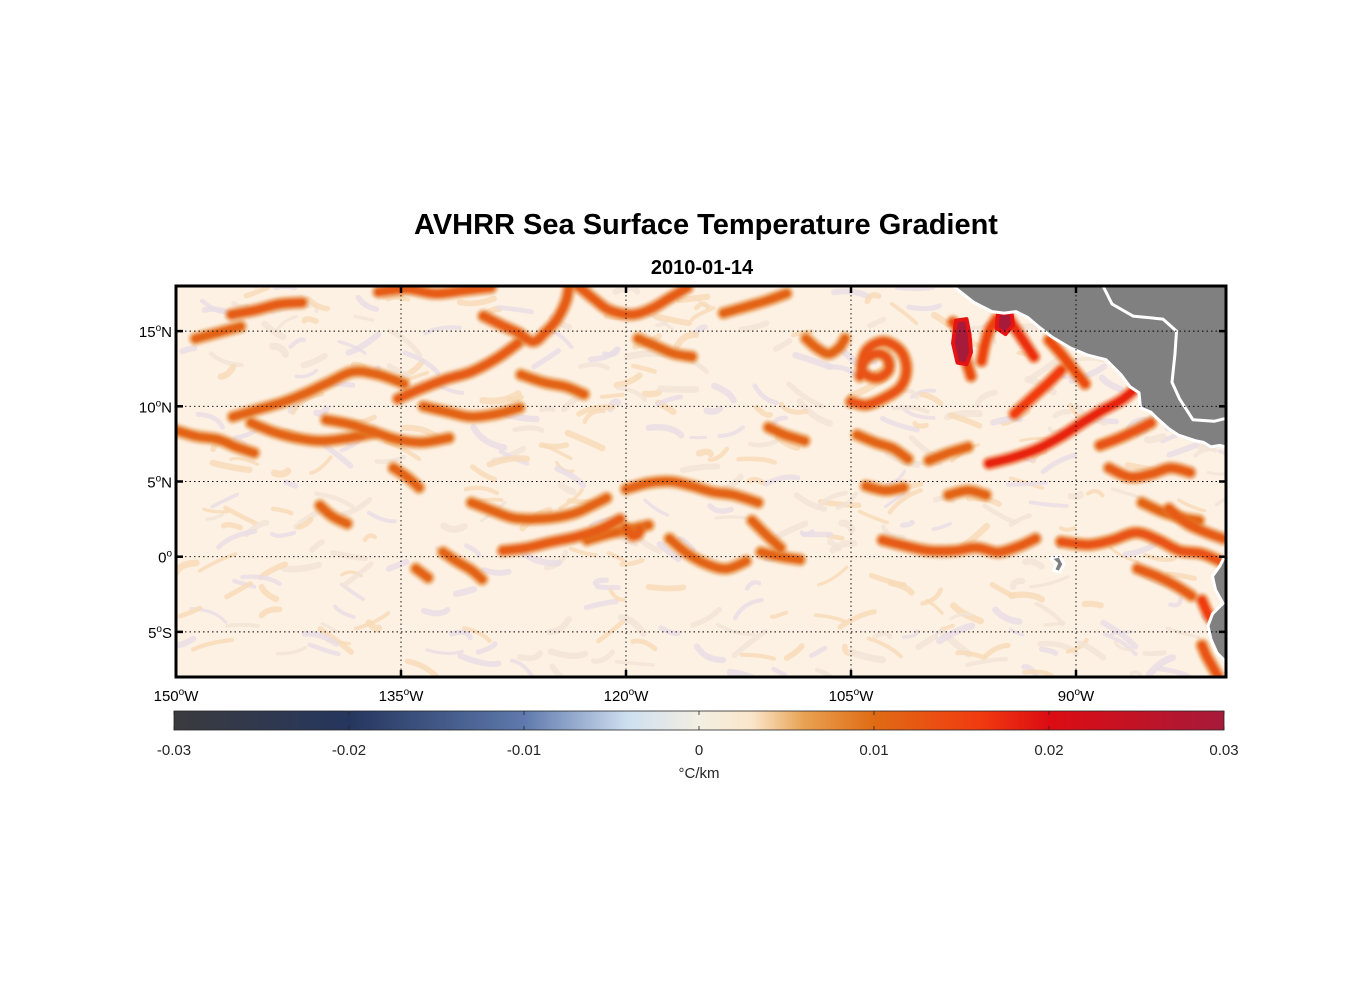 This screenshot has height=1000, width=1356. I want to click on lat-tick-label: 10oN, so click(155, 407).